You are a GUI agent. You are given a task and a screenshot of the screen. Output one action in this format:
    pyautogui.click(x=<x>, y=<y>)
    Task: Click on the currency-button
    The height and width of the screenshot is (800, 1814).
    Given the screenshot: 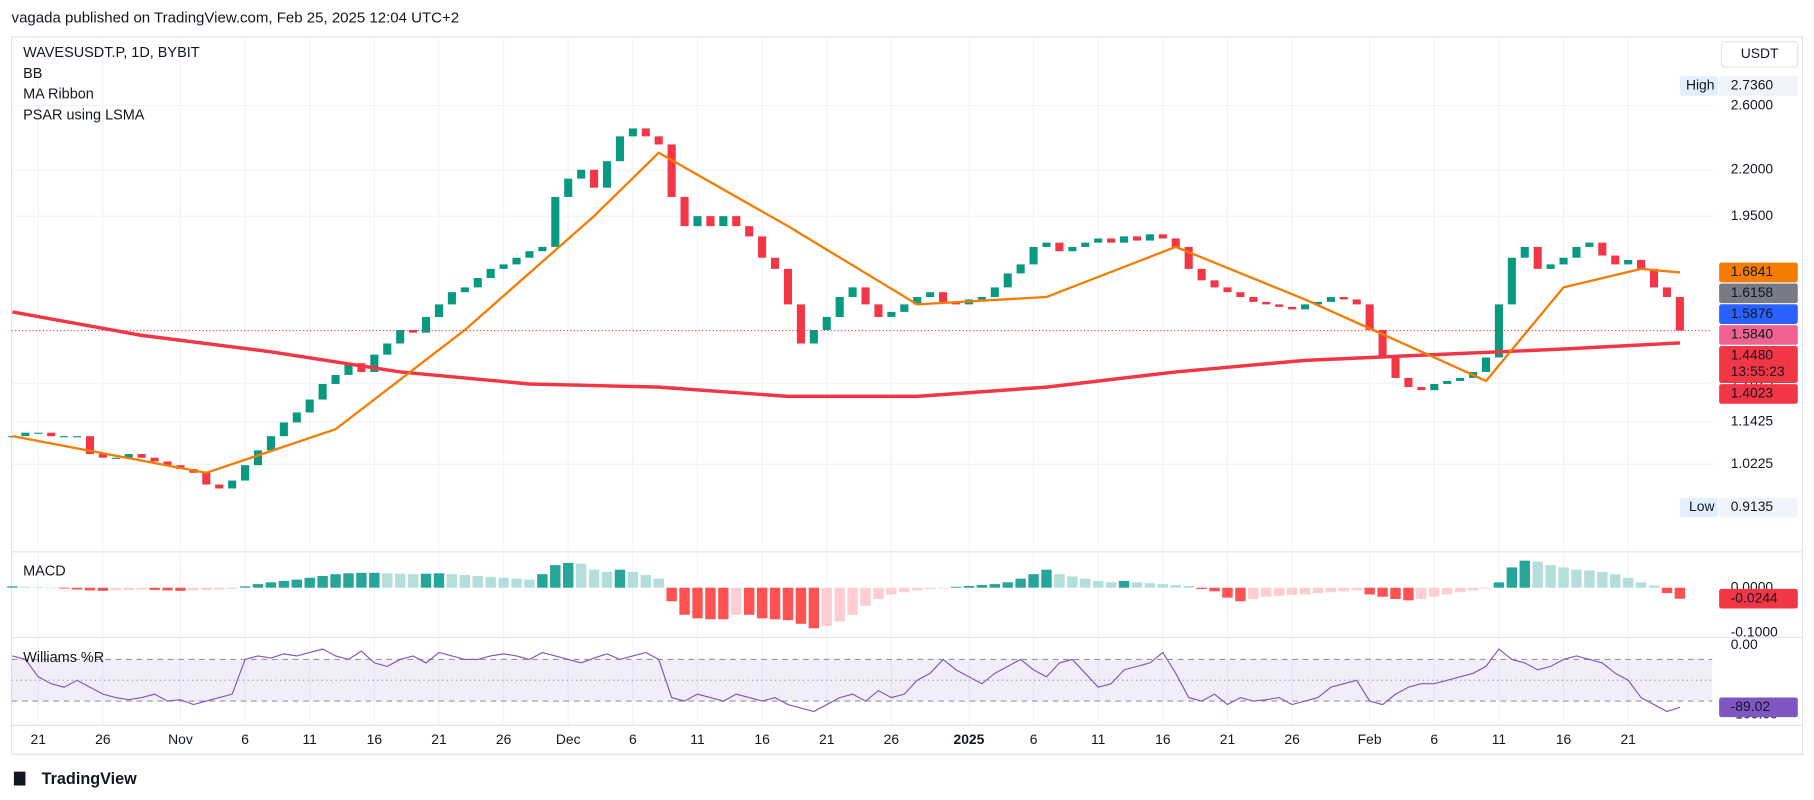 What is the action you would take?
    pyautogui.click(x=1759, y=54)
    